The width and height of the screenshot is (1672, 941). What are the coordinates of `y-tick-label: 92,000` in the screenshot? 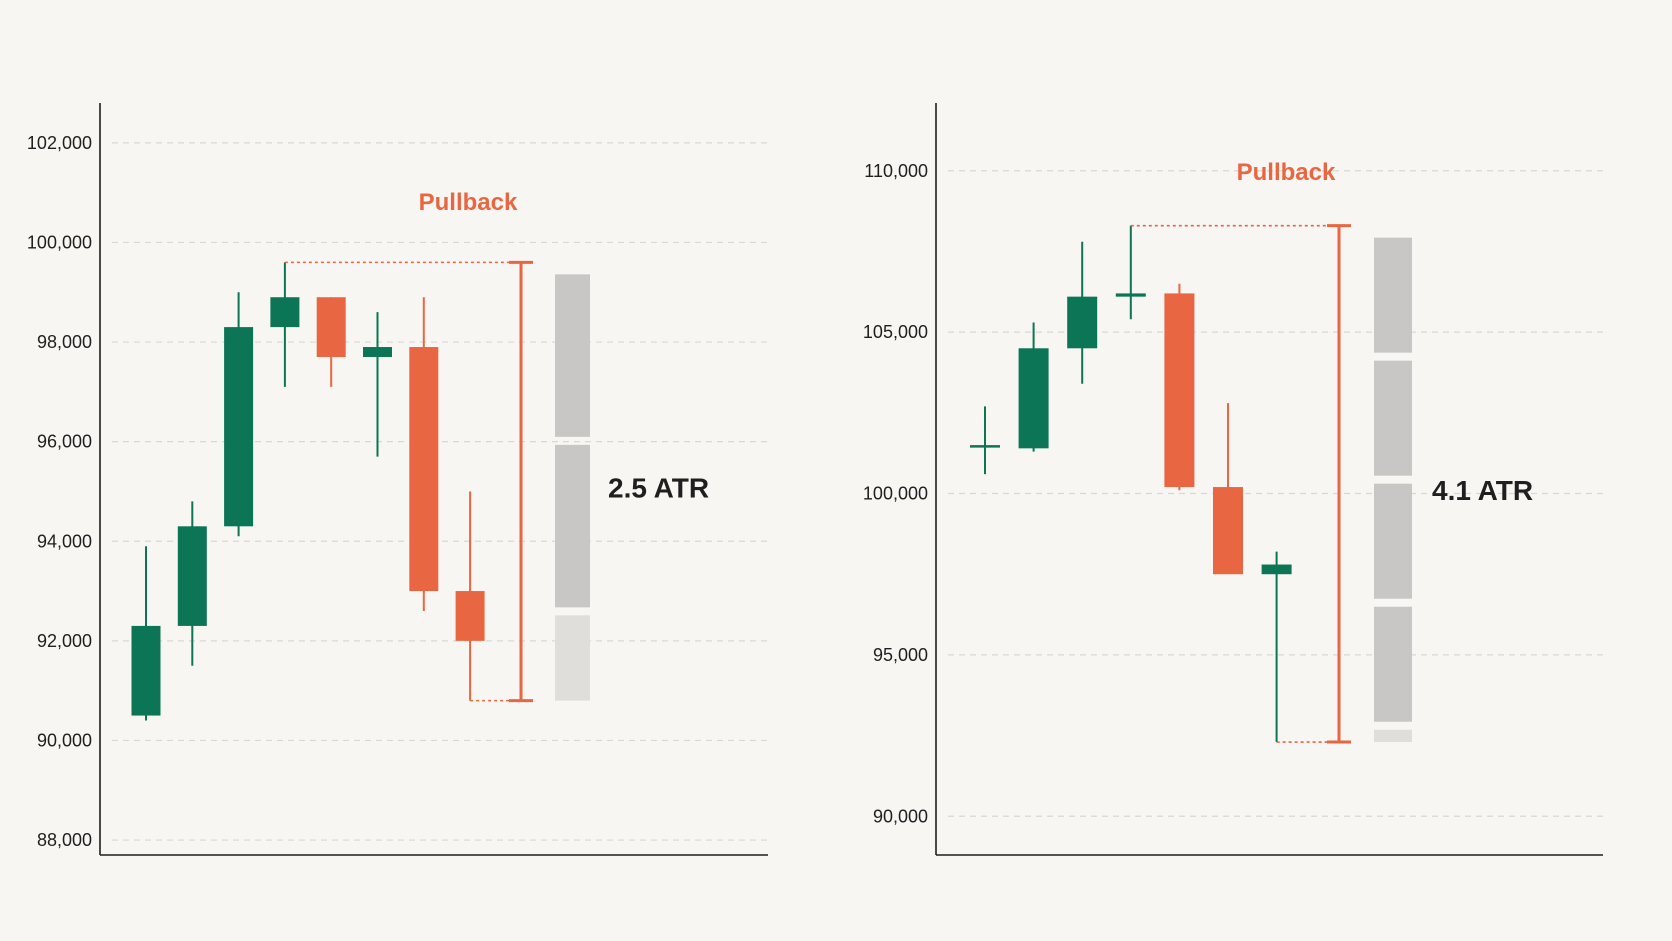 It's located at (64, 641).